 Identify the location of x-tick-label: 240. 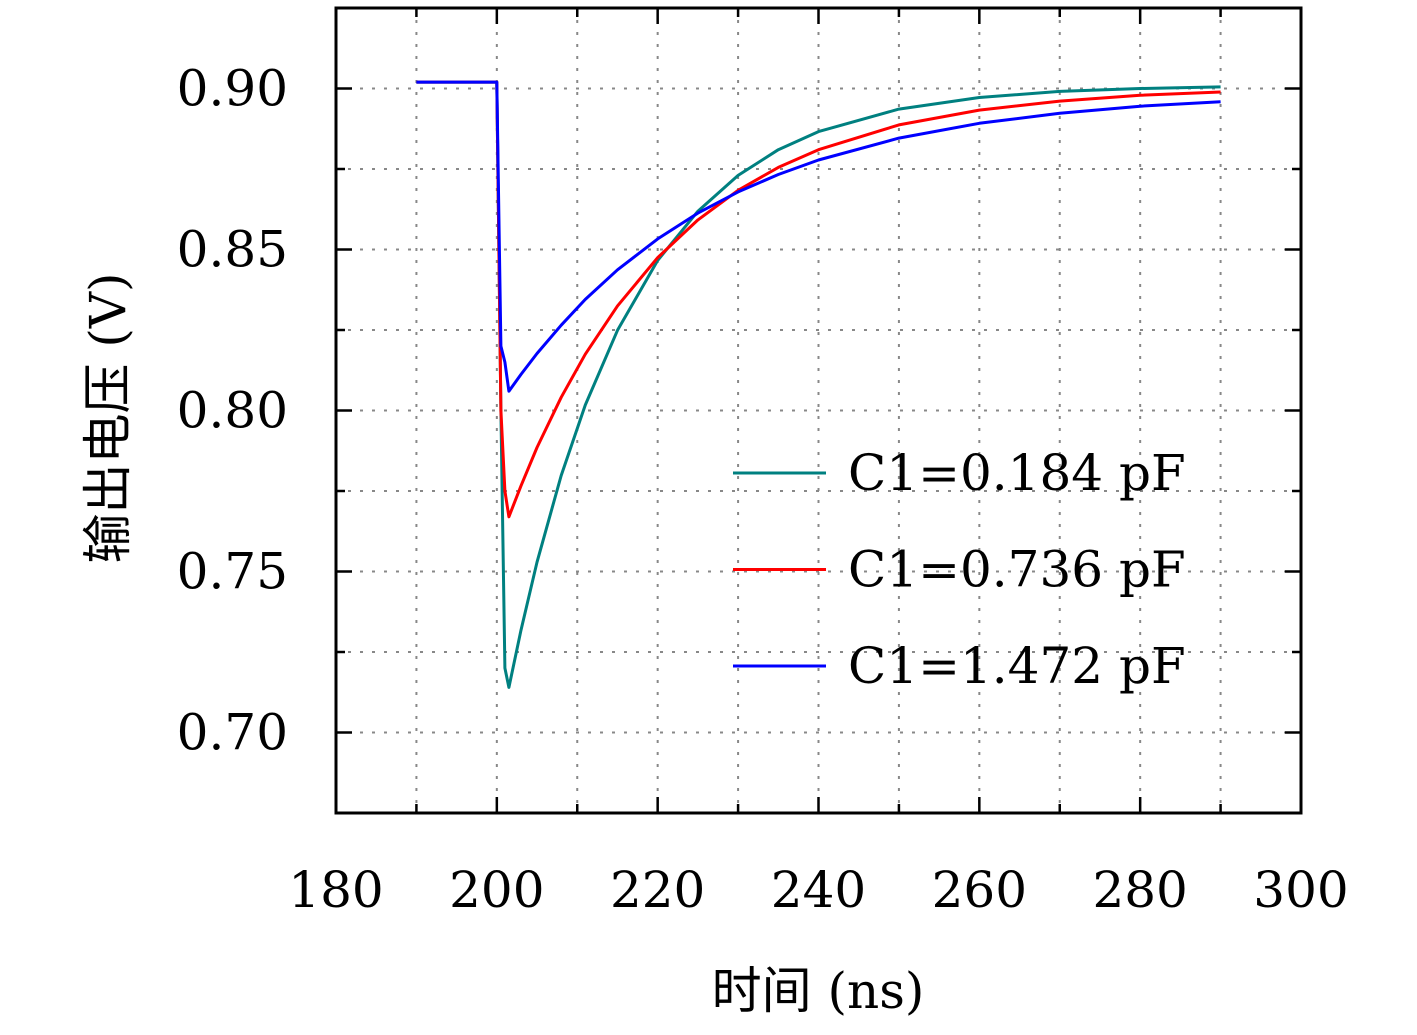
(818, 890).